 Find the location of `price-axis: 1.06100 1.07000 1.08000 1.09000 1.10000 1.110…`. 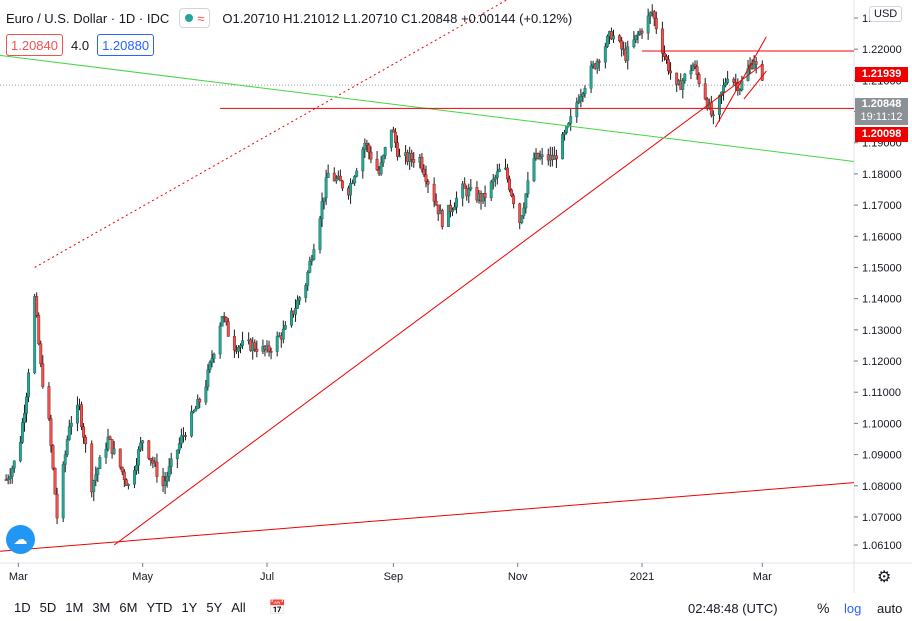

price-axis: 1.06100 1.07000 1.08000 1.09000 1.10000 1.110… is located at coordinates (878, 282).